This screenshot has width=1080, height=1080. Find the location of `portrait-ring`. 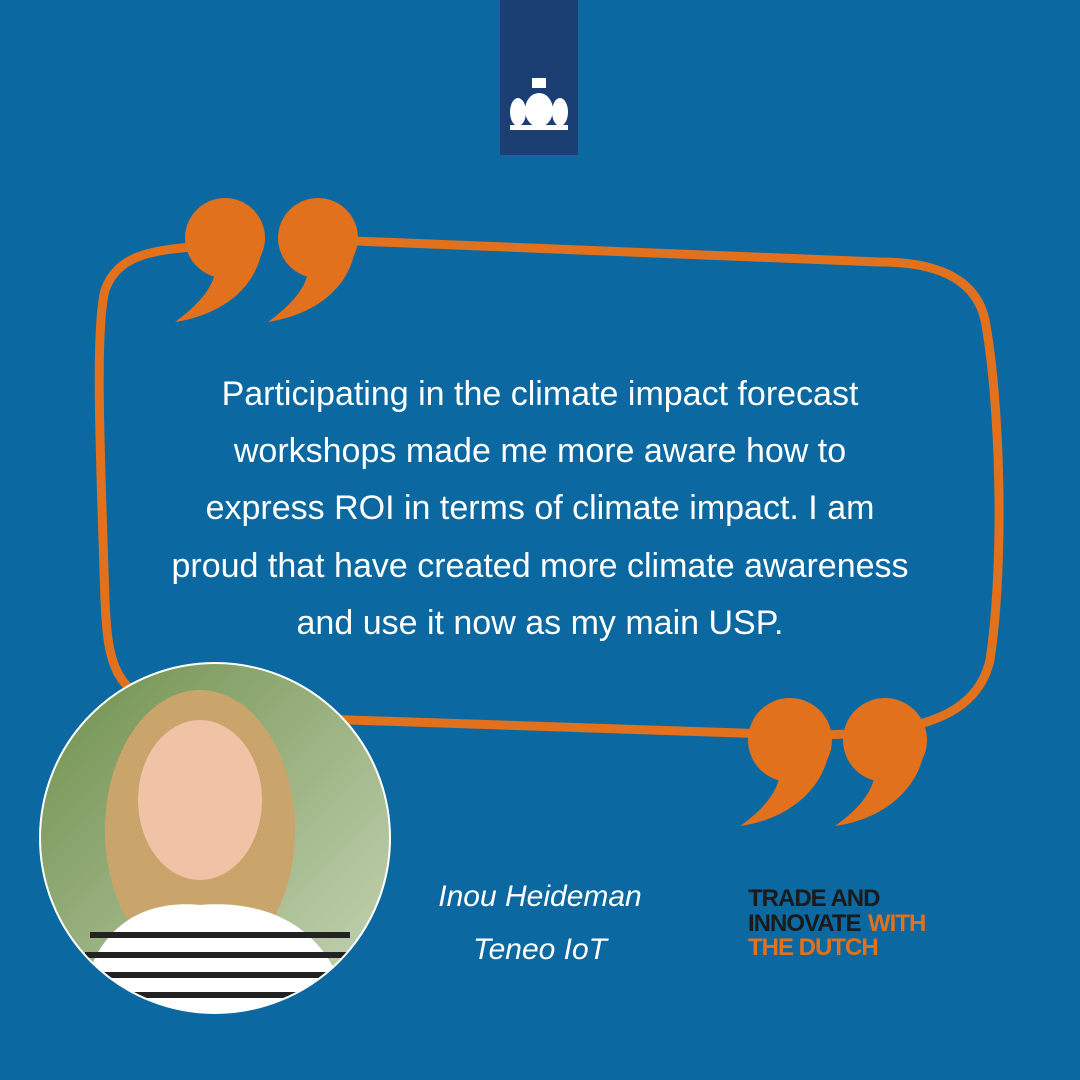

portrait-ring is located at coordinates (215, 838).